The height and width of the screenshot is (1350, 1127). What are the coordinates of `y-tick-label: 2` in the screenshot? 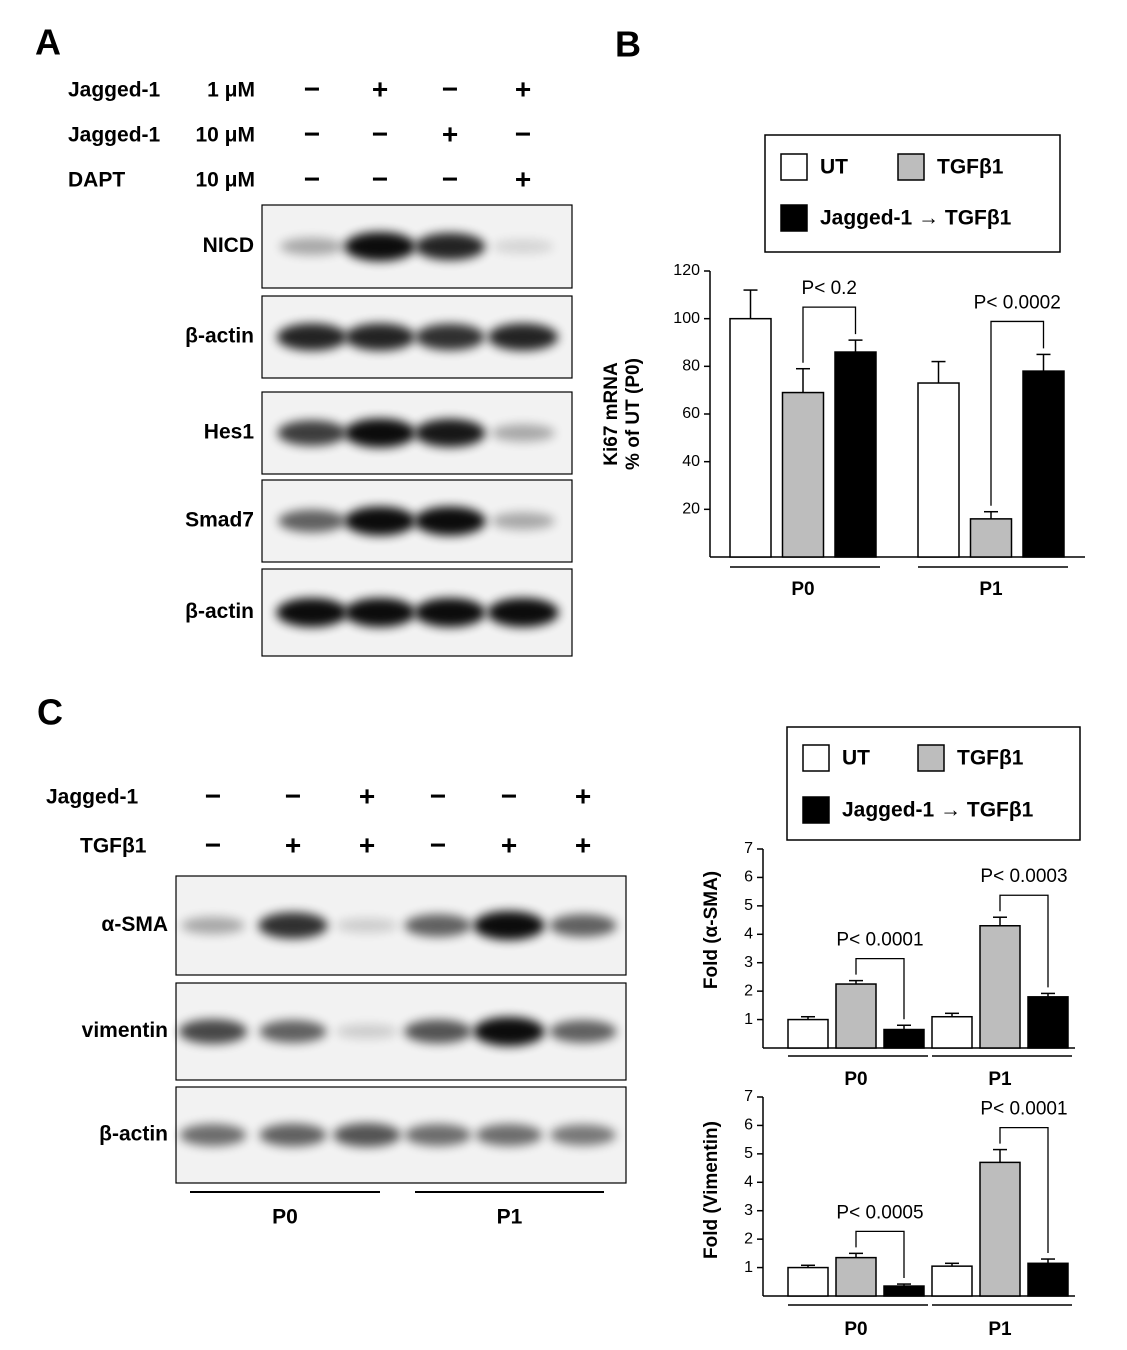 It's located at (748, 990).